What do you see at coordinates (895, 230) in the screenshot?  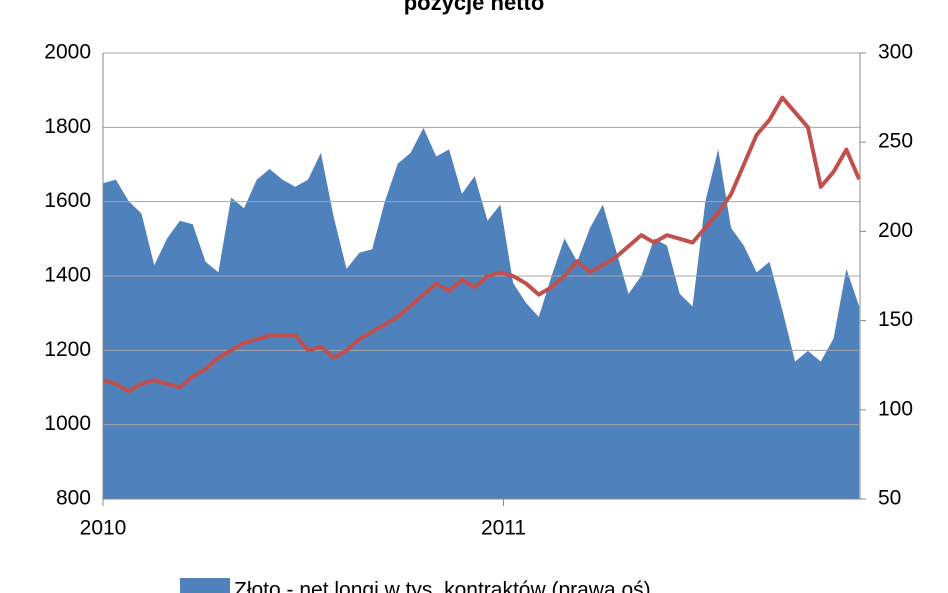 I see `y2-tick-label: 200` at bounding box center [895, 230].